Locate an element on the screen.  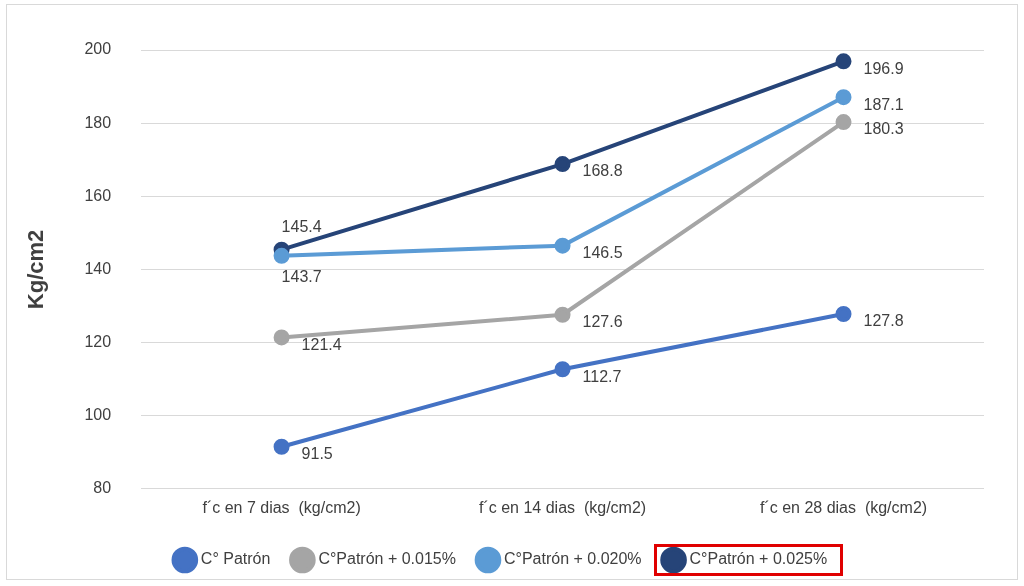
data-label: 121.4 is located at coordinates (321, 344).